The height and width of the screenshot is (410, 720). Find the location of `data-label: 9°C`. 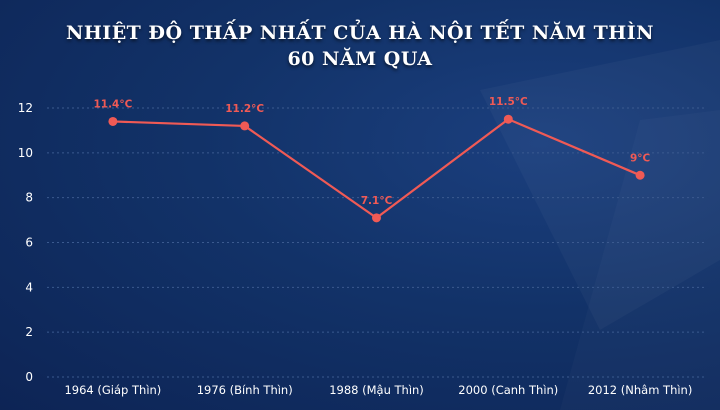

data-label: 9°C is located at coordinates (640, 158).